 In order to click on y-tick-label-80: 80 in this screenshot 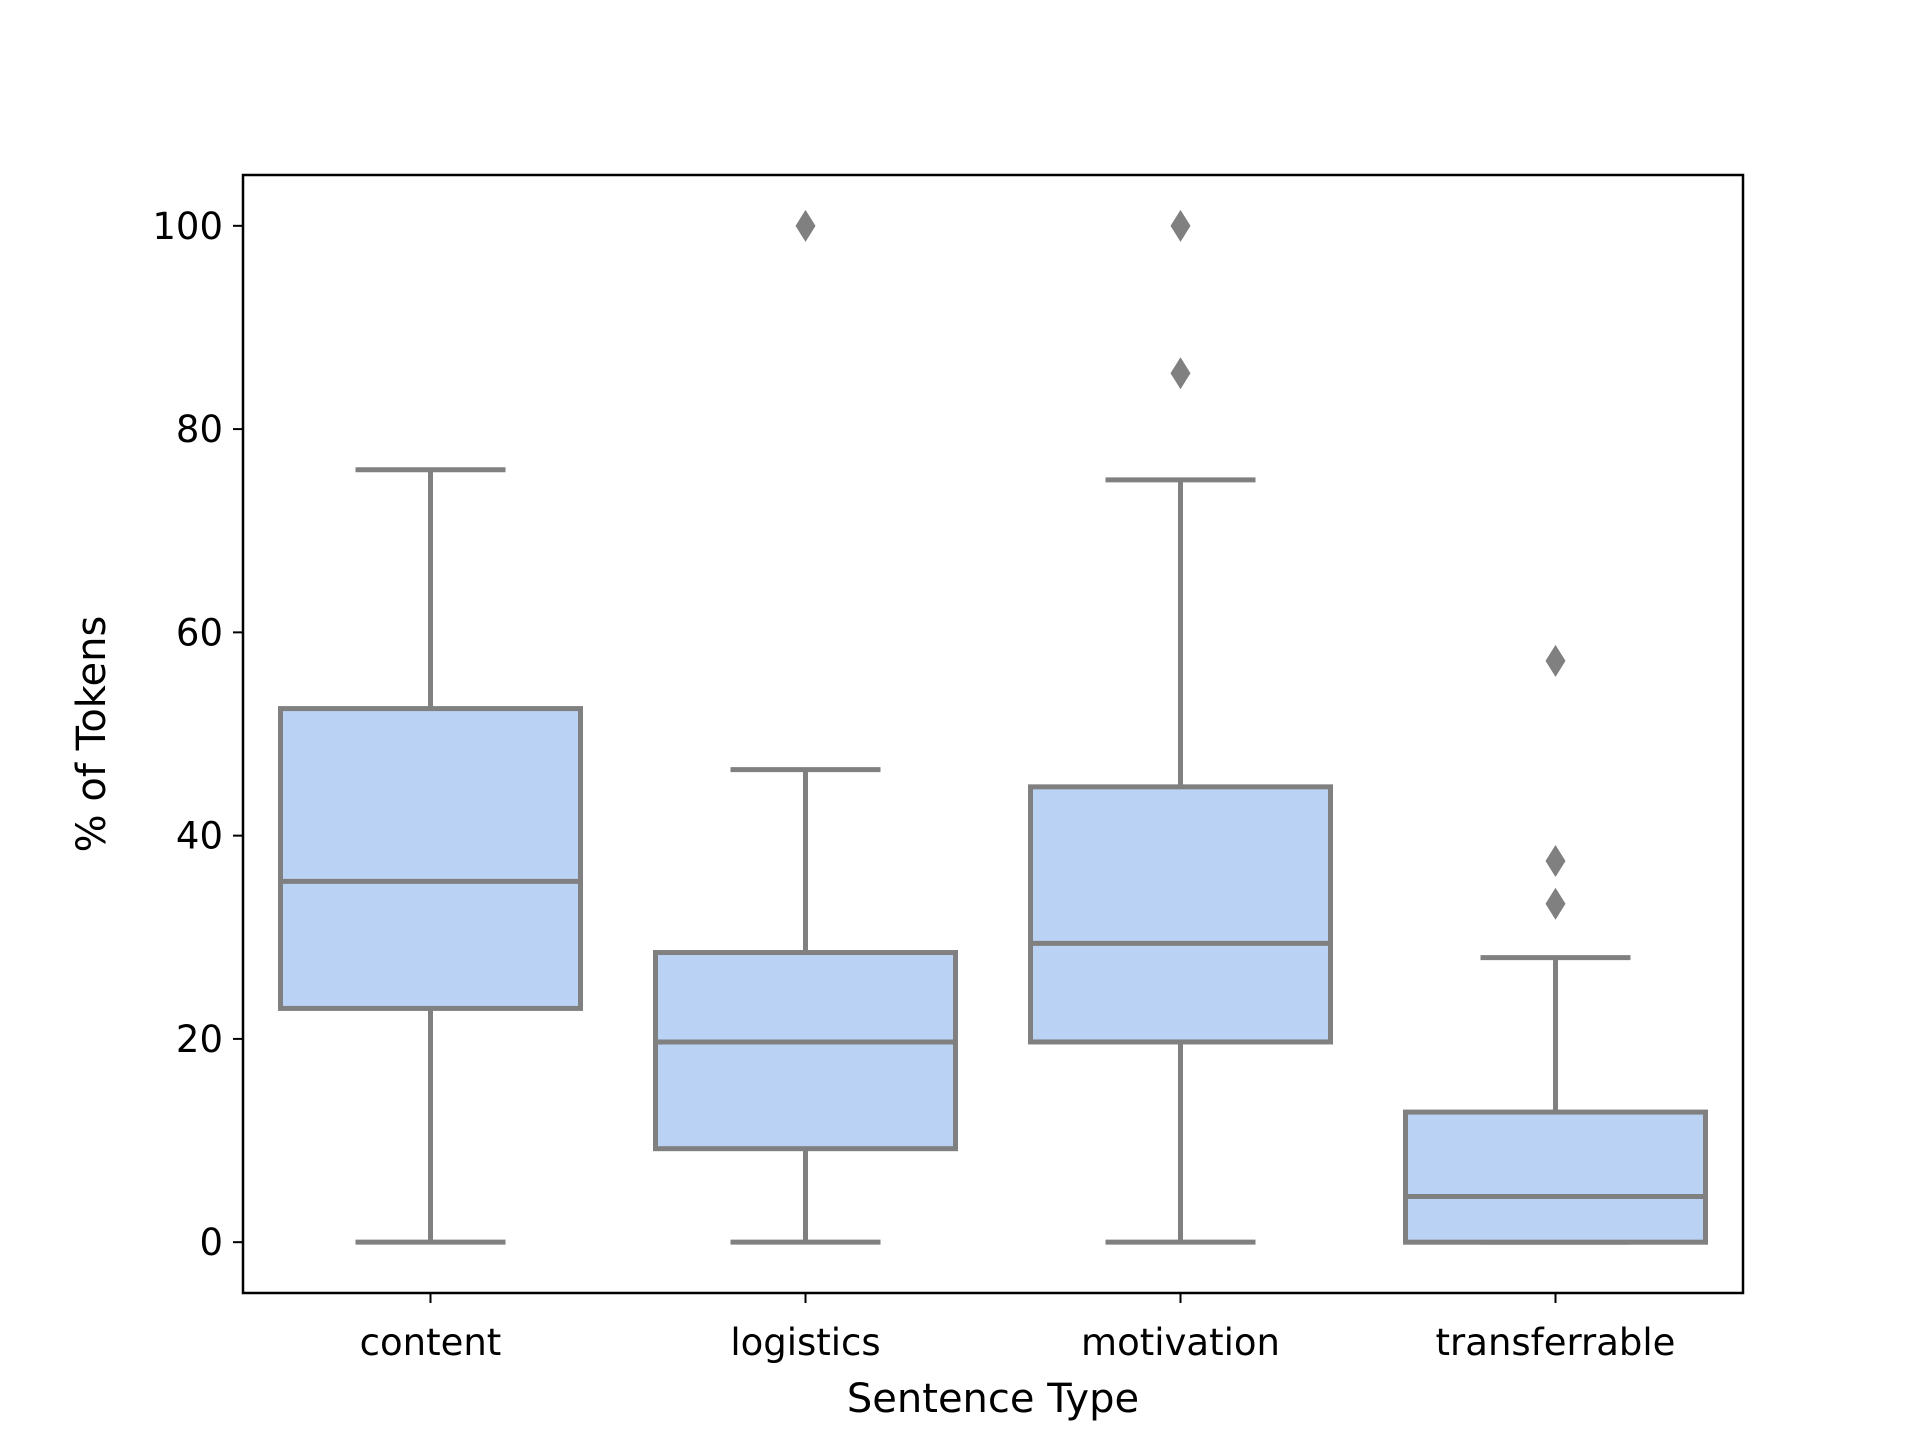, I will do `click(199, 429)`.